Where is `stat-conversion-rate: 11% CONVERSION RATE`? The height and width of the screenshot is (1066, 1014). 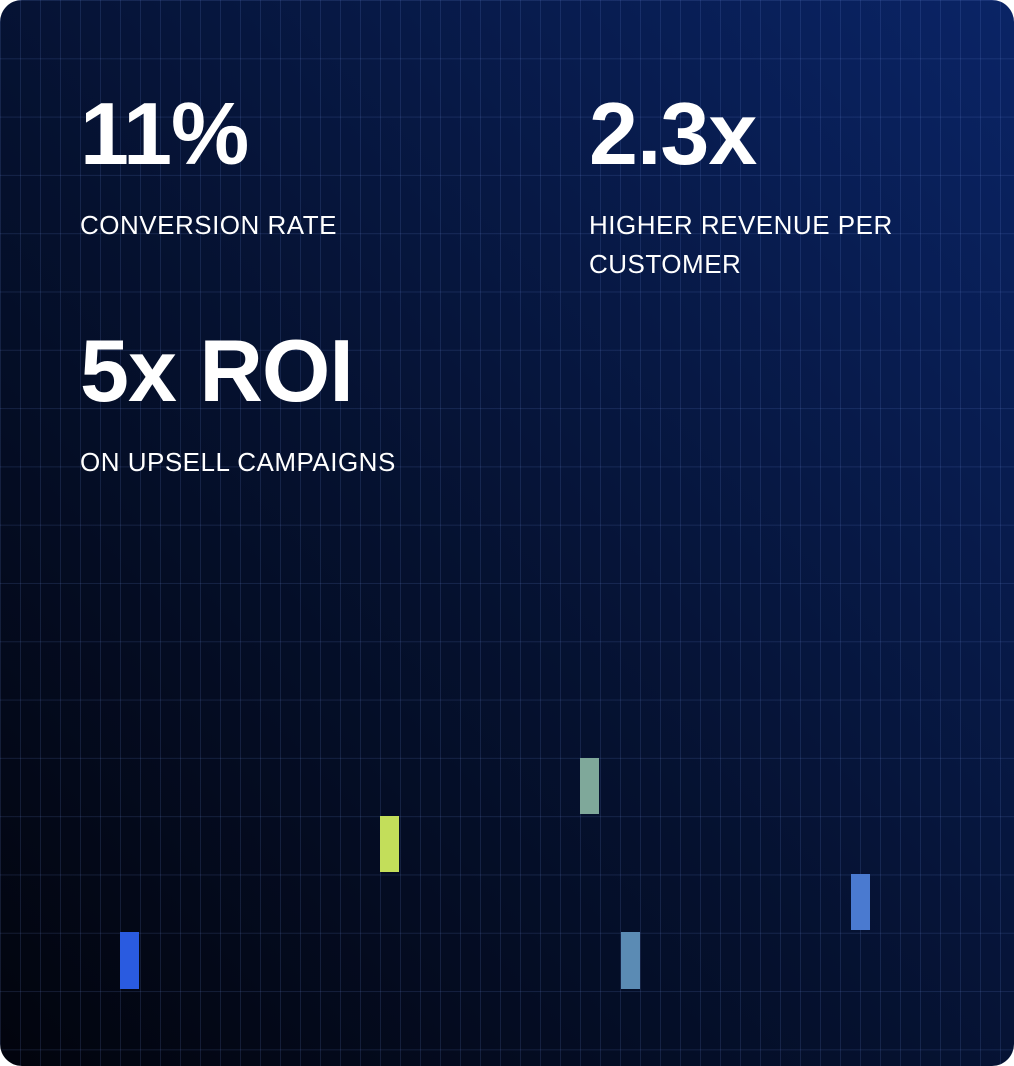 stat-conversion-rate: 11% CONVERSION RATE is located at coordinates (208, 167).